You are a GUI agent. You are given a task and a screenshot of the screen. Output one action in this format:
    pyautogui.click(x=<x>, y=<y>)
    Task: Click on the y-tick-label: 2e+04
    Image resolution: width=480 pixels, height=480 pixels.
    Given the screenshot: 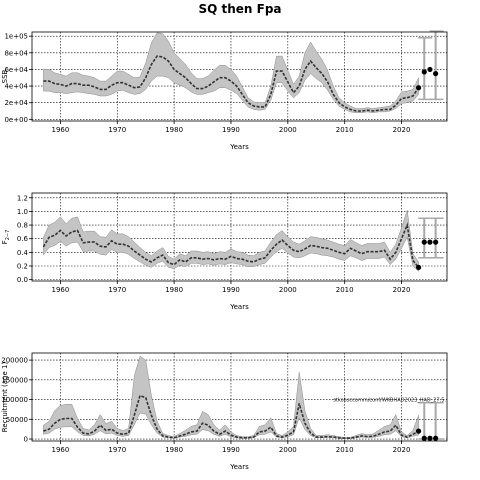 What is the action you would take?
    pyautogui.click(x=16, y=103)
    